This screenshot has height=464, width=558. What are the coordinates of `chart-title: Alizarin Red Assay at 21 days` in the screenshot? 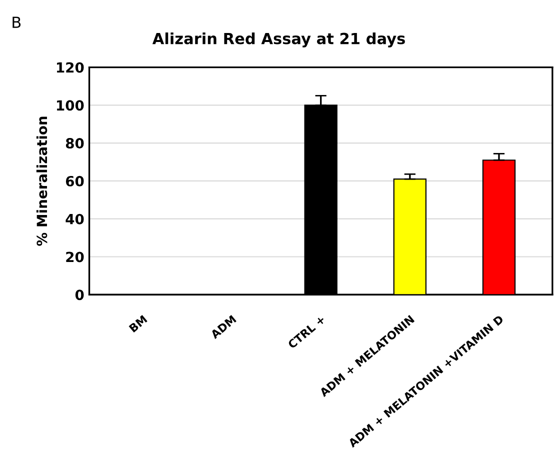 It's located at (278, 40).